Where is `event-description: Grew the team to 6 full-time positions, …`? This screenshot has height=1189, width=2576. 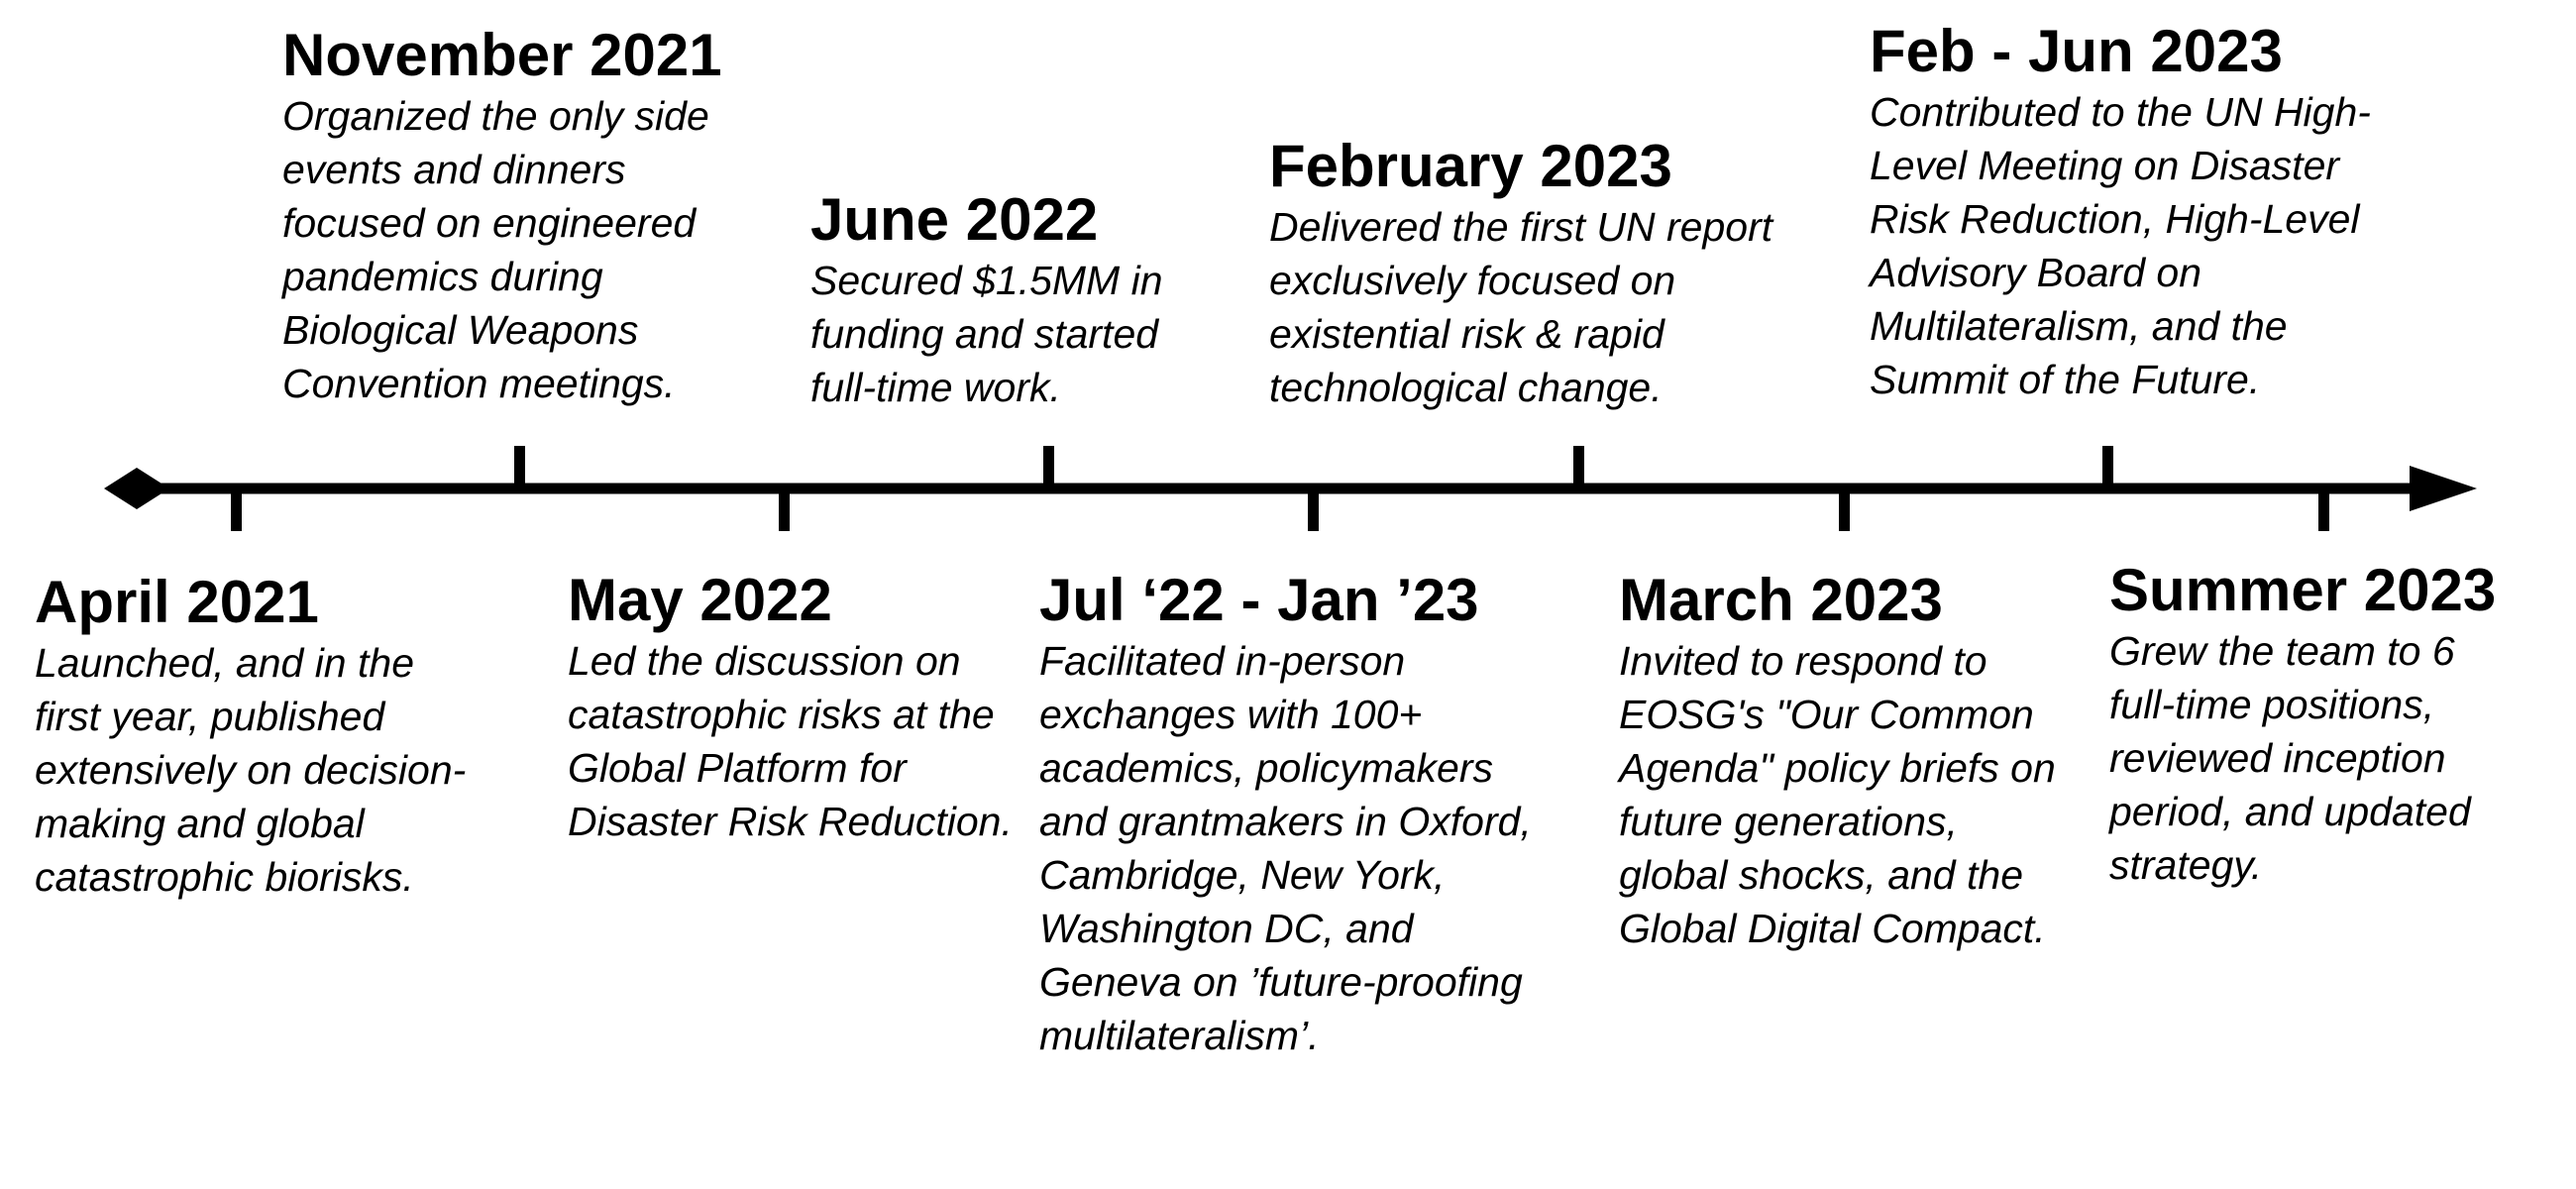
event-description: Grew the team to 6 full-time positions, … is located at coordinates (2290, 758).